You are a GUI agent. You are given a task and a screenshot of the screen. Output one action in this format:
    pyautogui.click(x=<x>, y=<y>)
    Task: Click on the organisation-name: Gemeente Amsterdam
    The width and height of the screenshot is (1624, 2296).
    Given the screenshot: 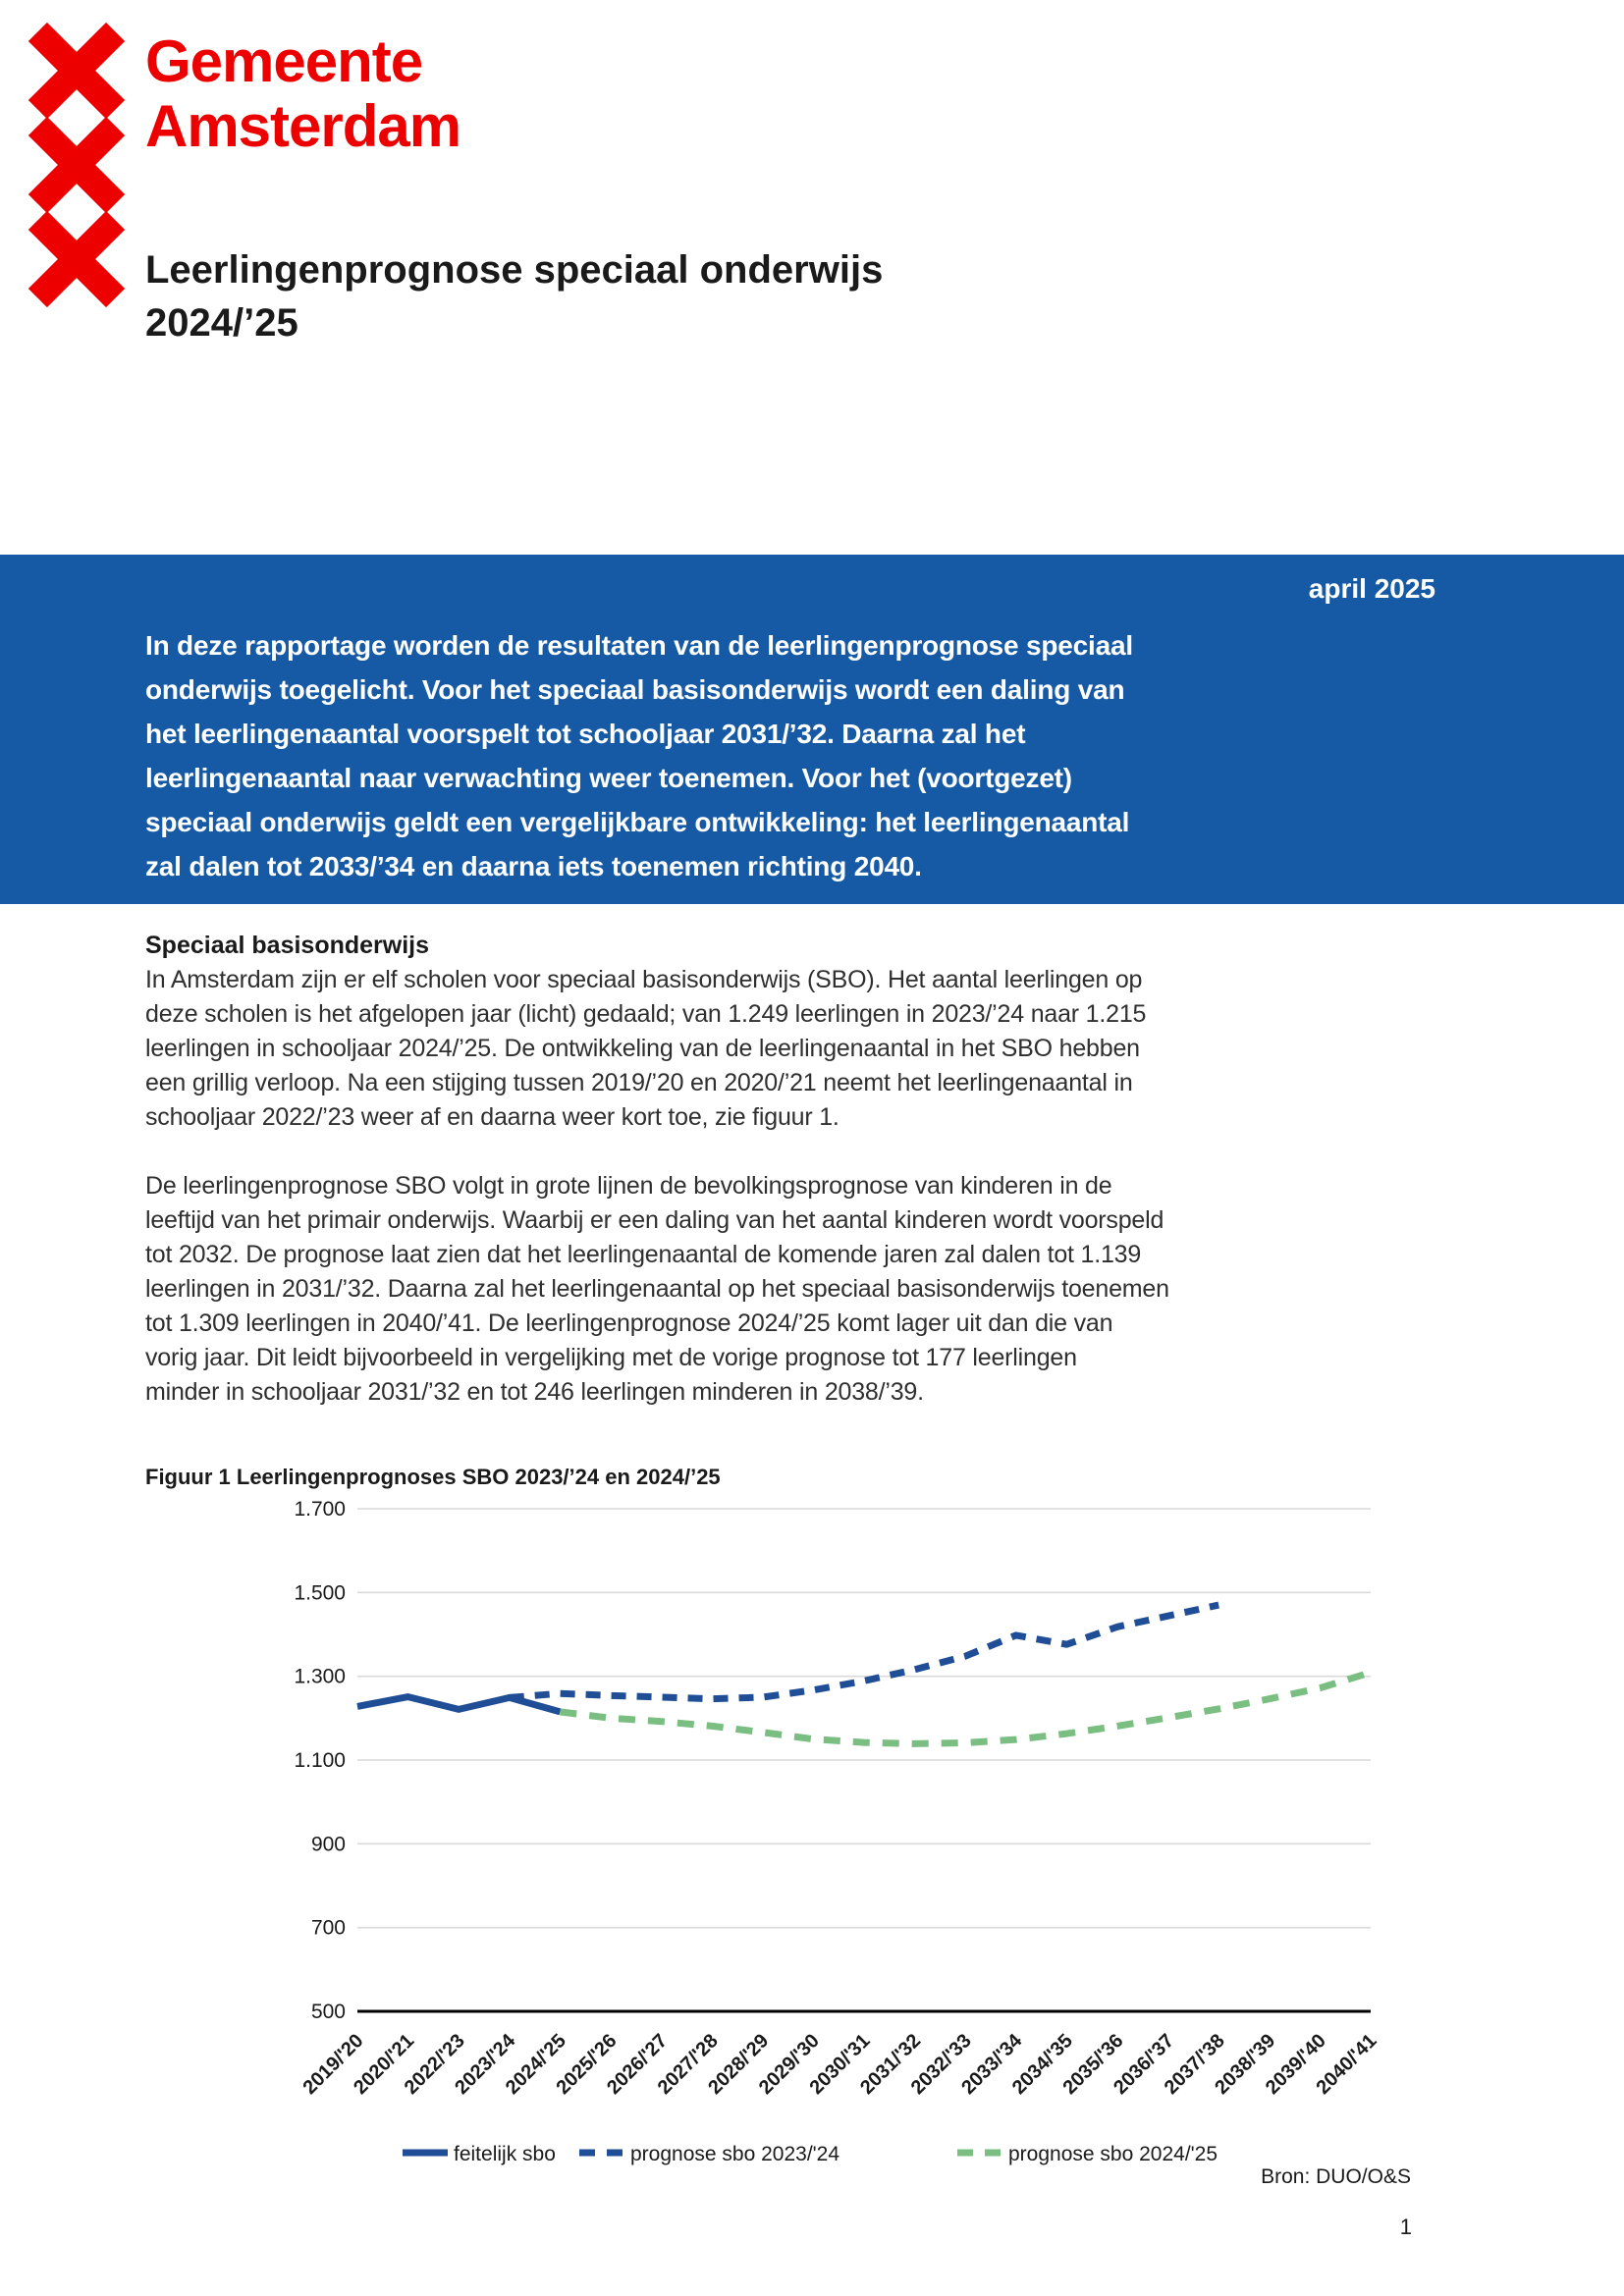 What is the action you would take?
    pyautogui.click(x=303, y=93)
    